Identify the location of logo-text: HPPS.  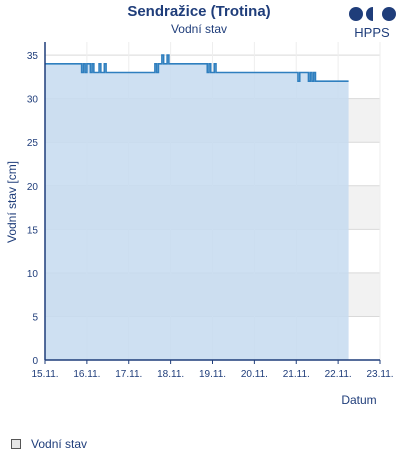
(372, 32).